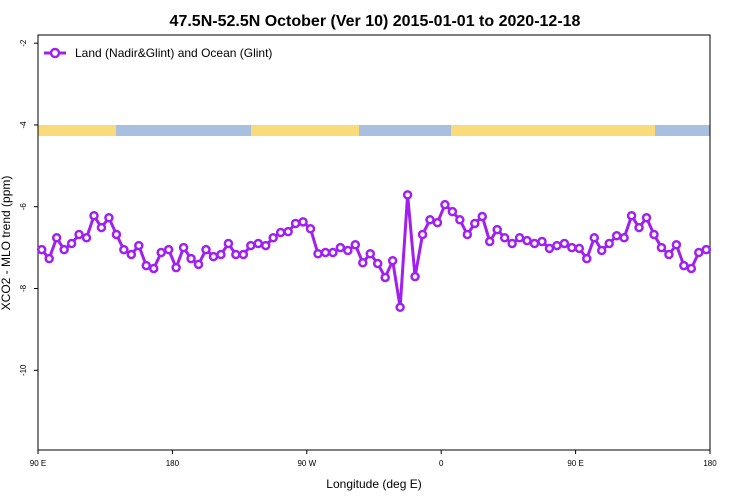 The height and width of the screenshot is (500, 750). I want to click on legend-marker, so click(55, 53).